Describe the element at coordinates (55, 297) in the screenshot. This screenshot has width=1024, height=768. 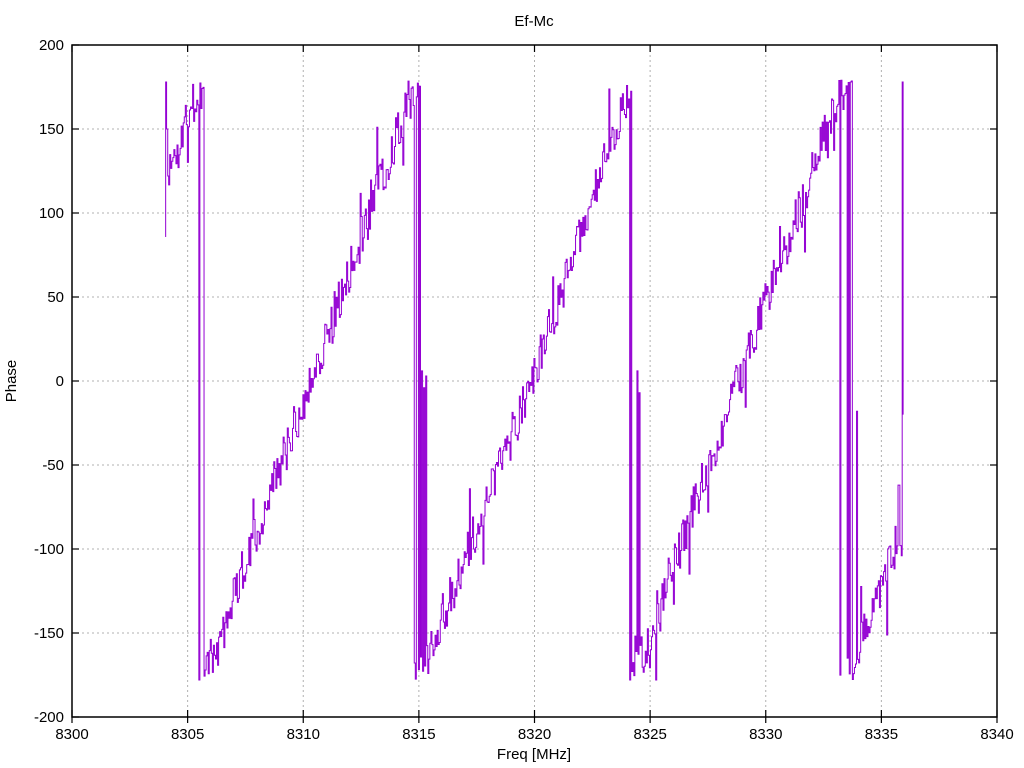
I see `y-tick-label: 50` at that location.